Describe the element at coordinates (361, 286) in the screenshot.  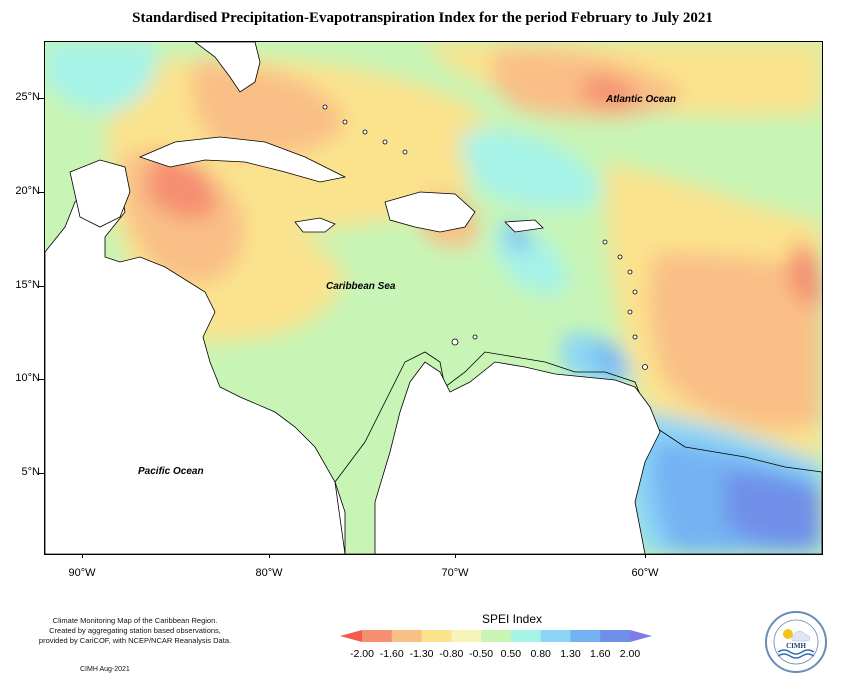
I see `label-caribbean-sea: Caribbean Sea` at that location.